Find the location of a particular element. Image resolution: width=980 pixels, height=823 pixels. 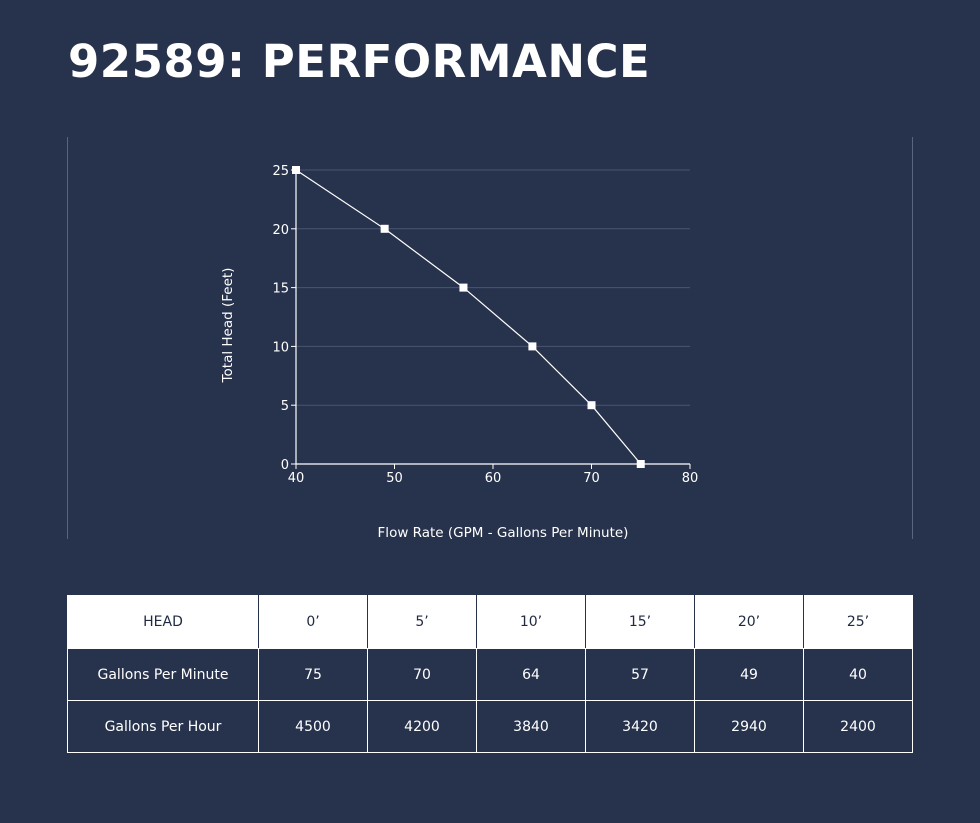

chart-axes is located at coordinates (491, 318).